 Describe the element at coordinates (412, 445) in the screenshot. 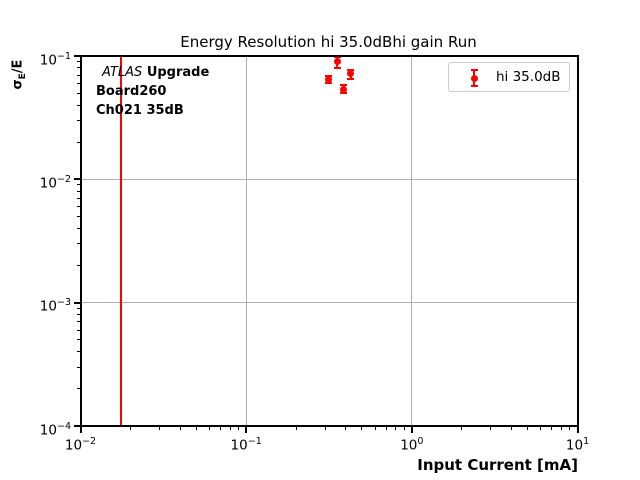

I see `x-tick-label: 10⁰` at that location.